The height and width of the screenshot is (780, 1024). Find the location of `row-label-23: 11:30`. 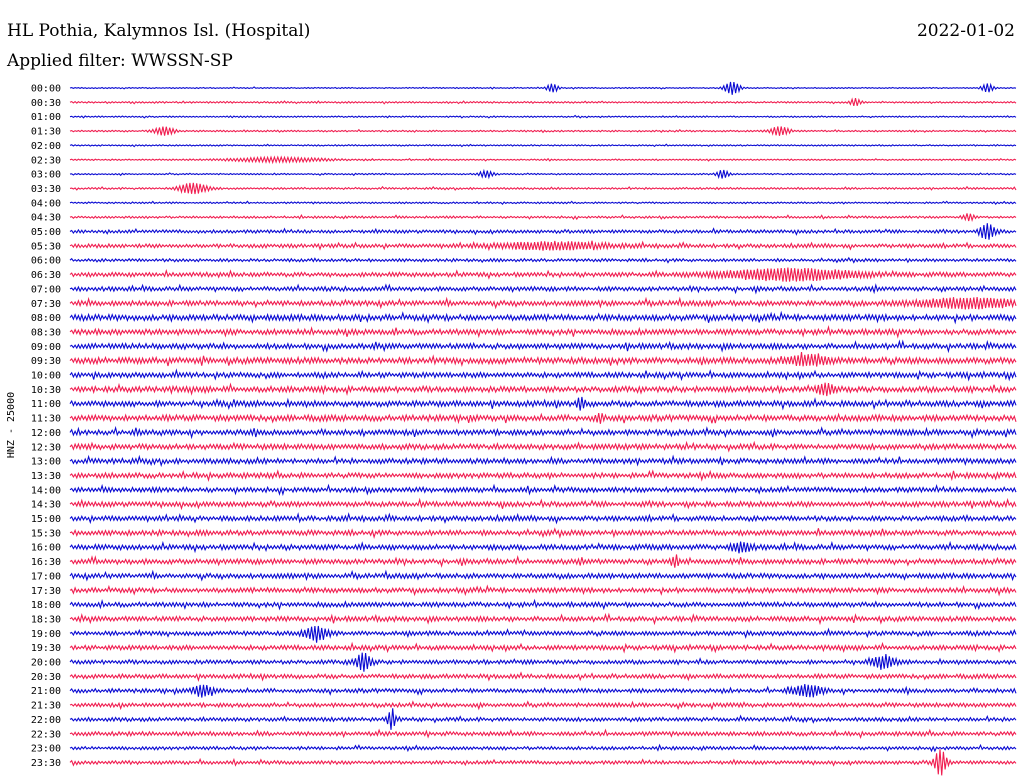

row-label-23: 11:30 is located at coordinates (46, 419).